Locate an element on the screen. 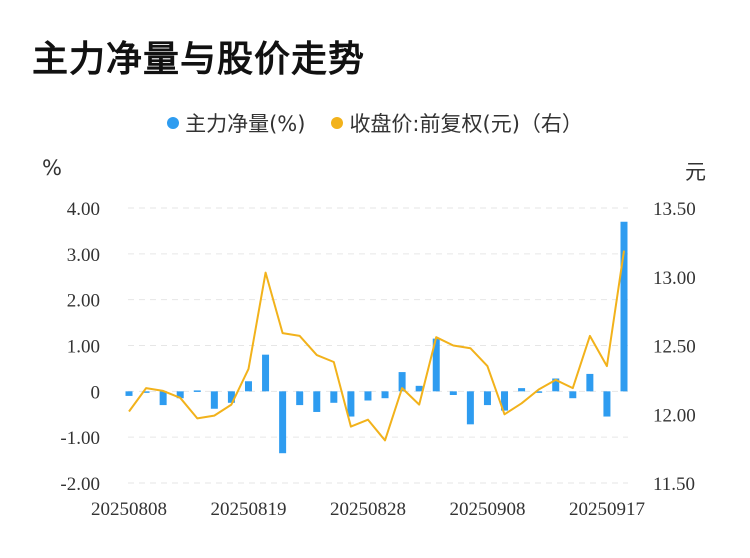 This screenshot has width=750, height=558. y-right-tick-label: 12.00 is located at coordinates (674, 415).